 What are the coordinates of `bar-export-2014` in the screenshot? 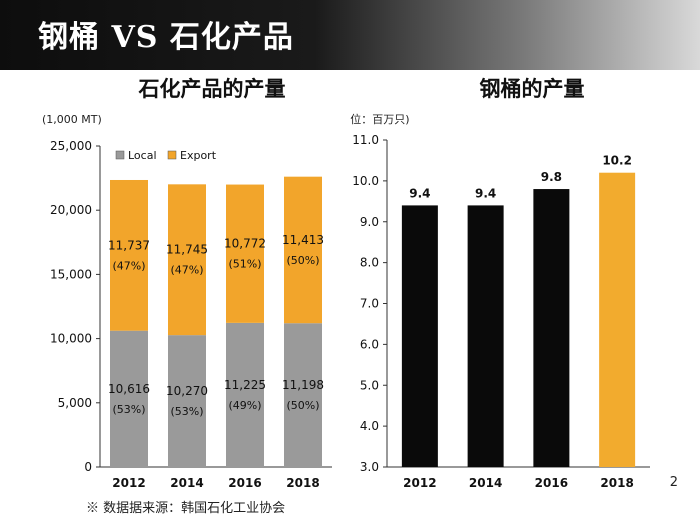 It's located at (187, 260).